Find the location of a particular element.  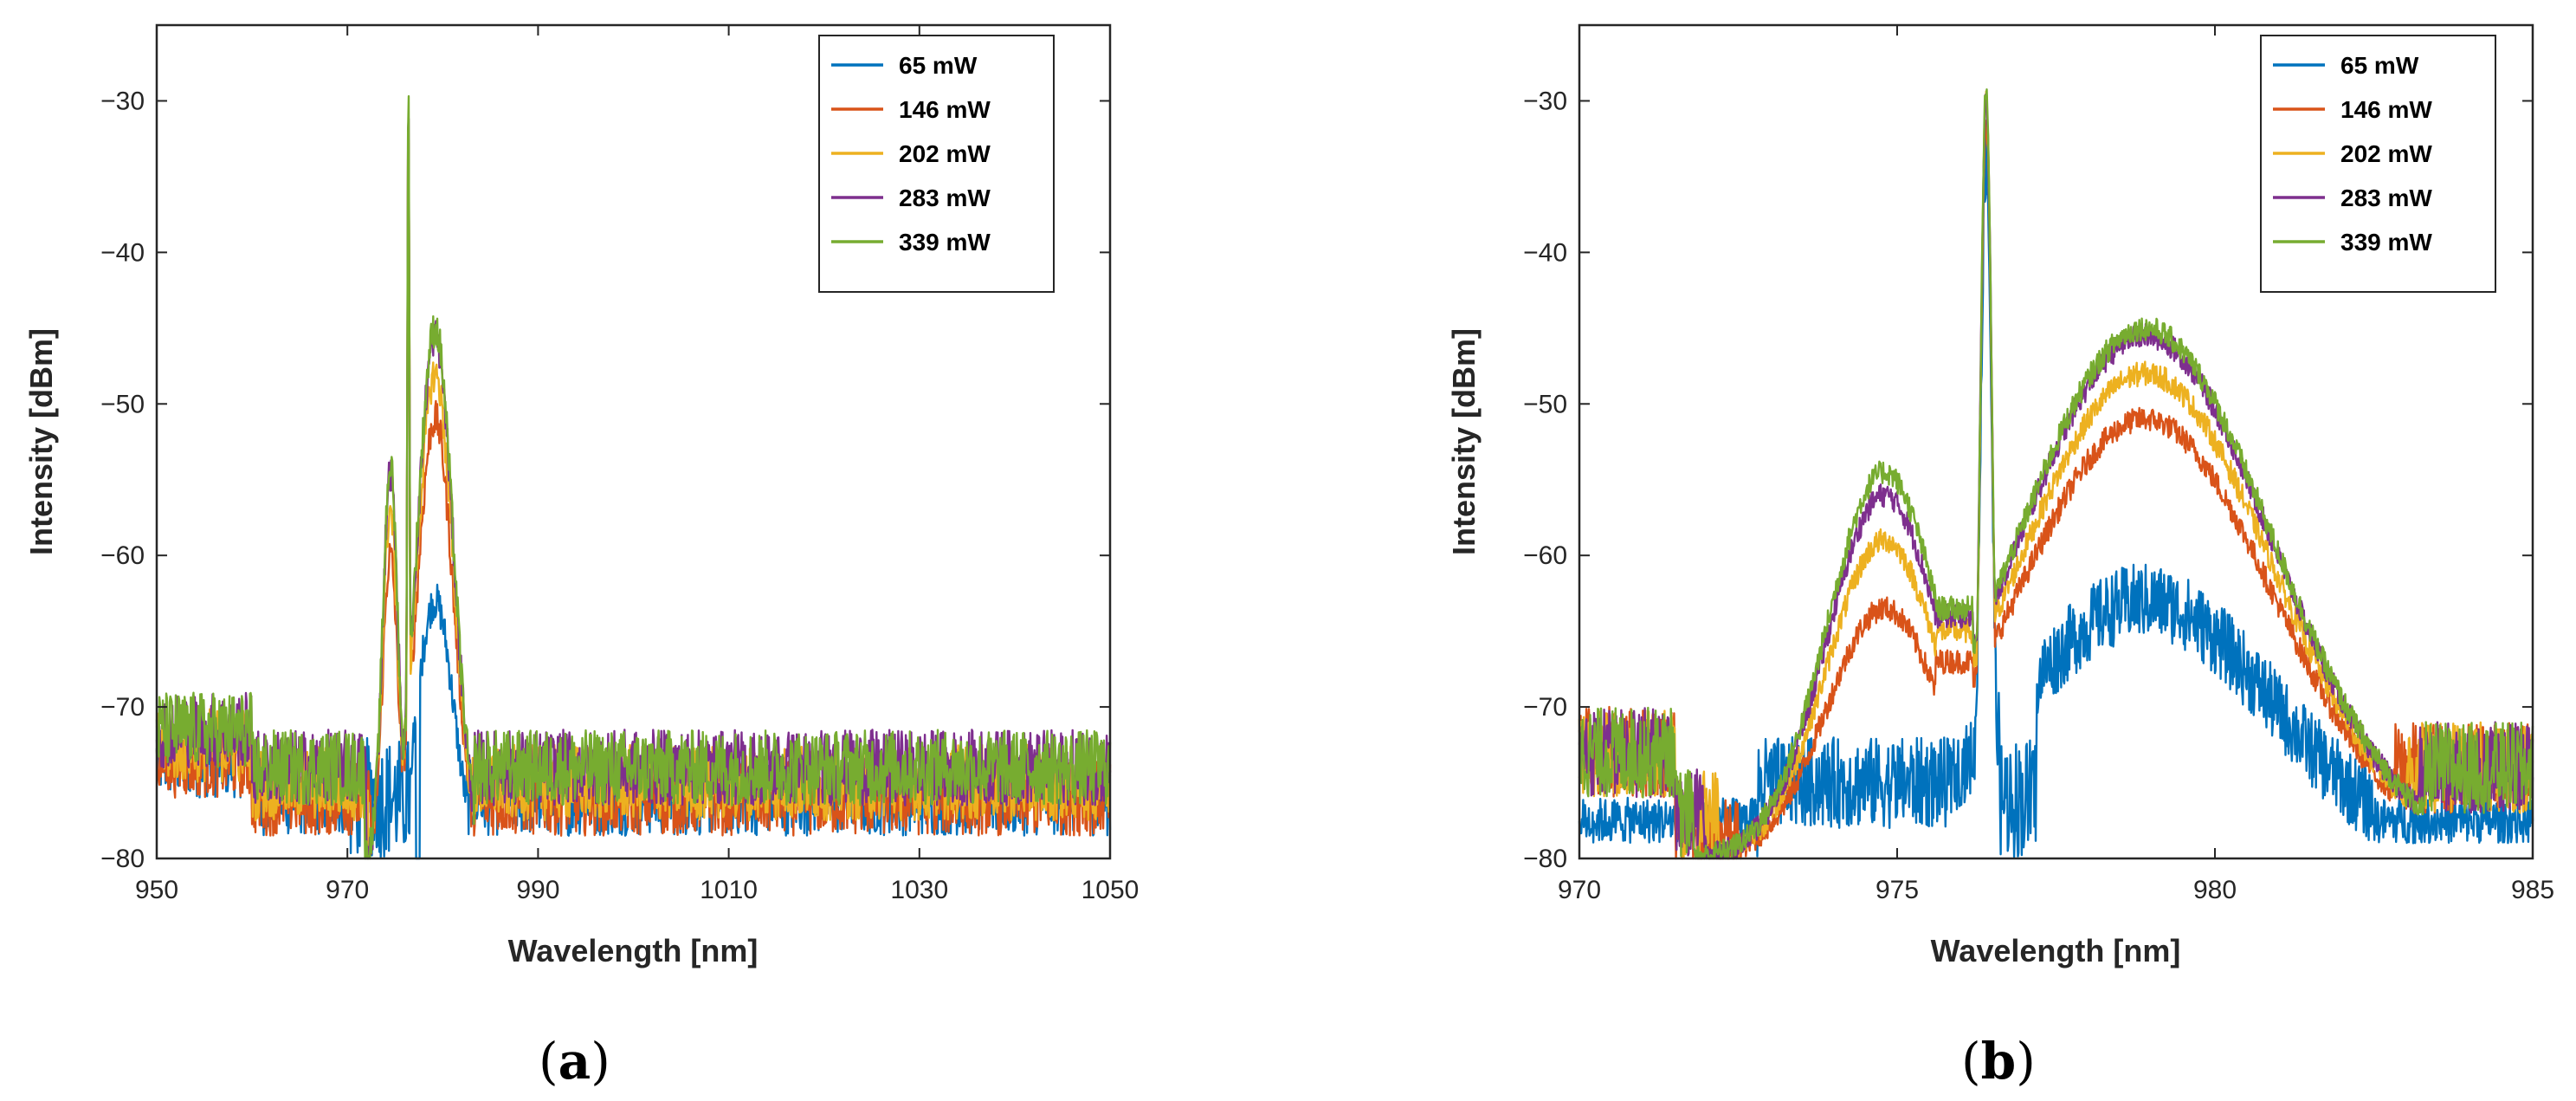

panel-a-caption: (a) is located at coordinates (574, 1061).